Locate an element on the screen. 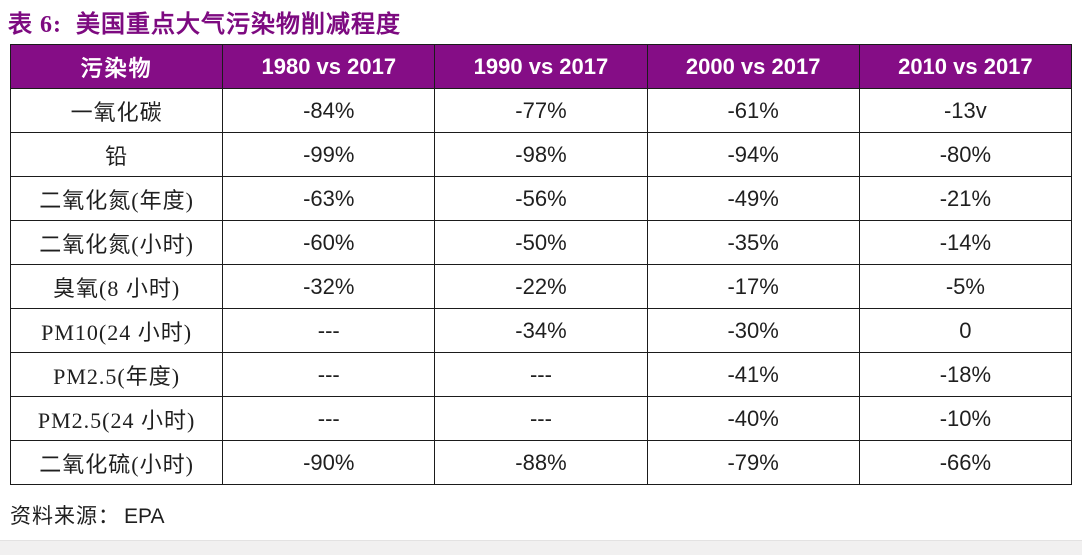 This screenshot has height=555, width=1082. cell-value: -22% is located at coordinates (541, 286).